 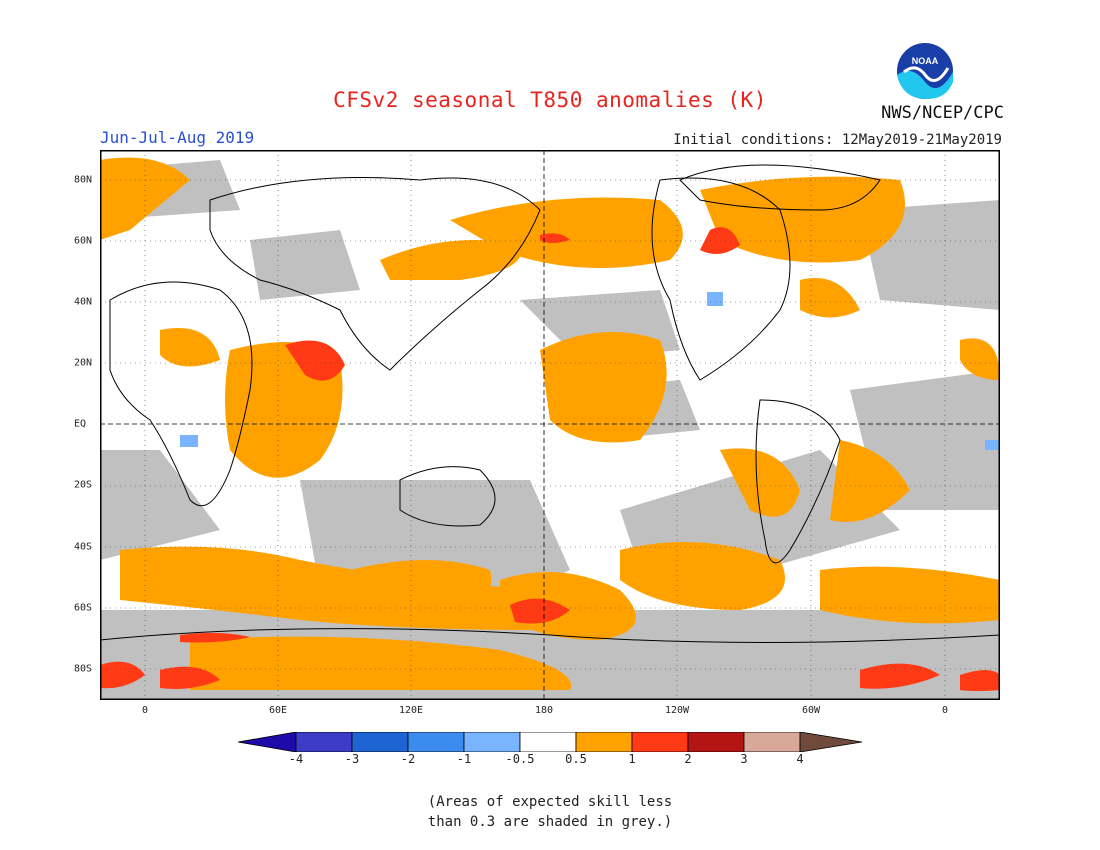 What do you see at coordinates (520, 759) in the screenshot?
I see `colorbar-label: -0.5` at bounding box center [520, 759].